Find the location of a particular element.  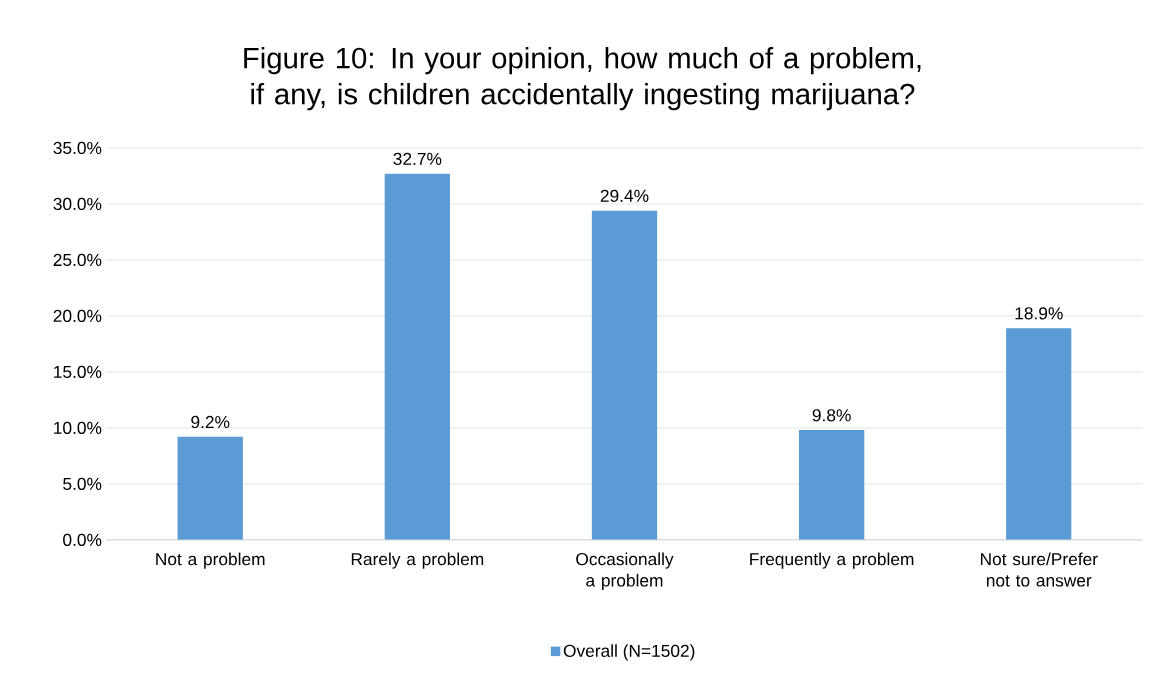

chart-title: Figure 10: In your opinion, how much of a problem, if any, is children accidentally ingesting marijuana? is located at coordinates (582, 78).